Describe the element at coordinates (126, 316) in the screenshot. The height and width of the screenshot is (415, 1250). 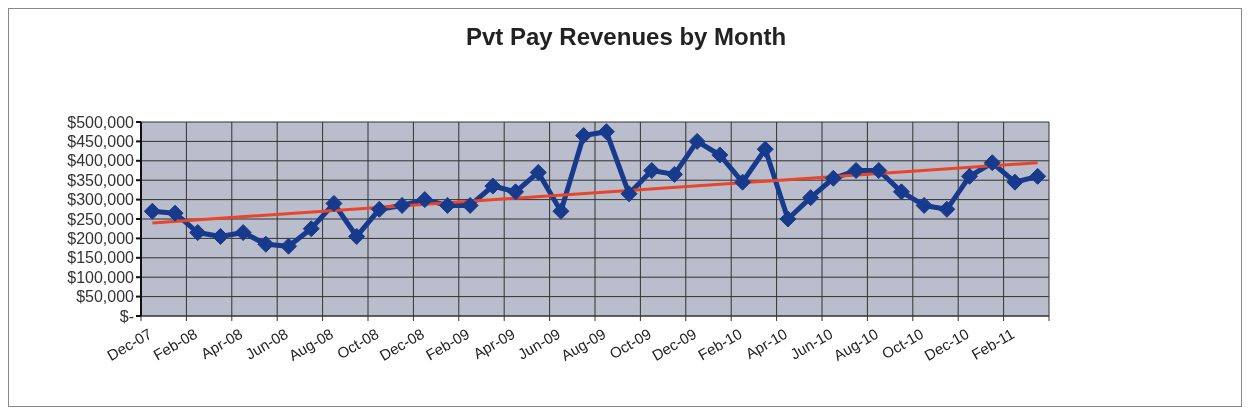
I see `y-tick-label: $-` at that location.